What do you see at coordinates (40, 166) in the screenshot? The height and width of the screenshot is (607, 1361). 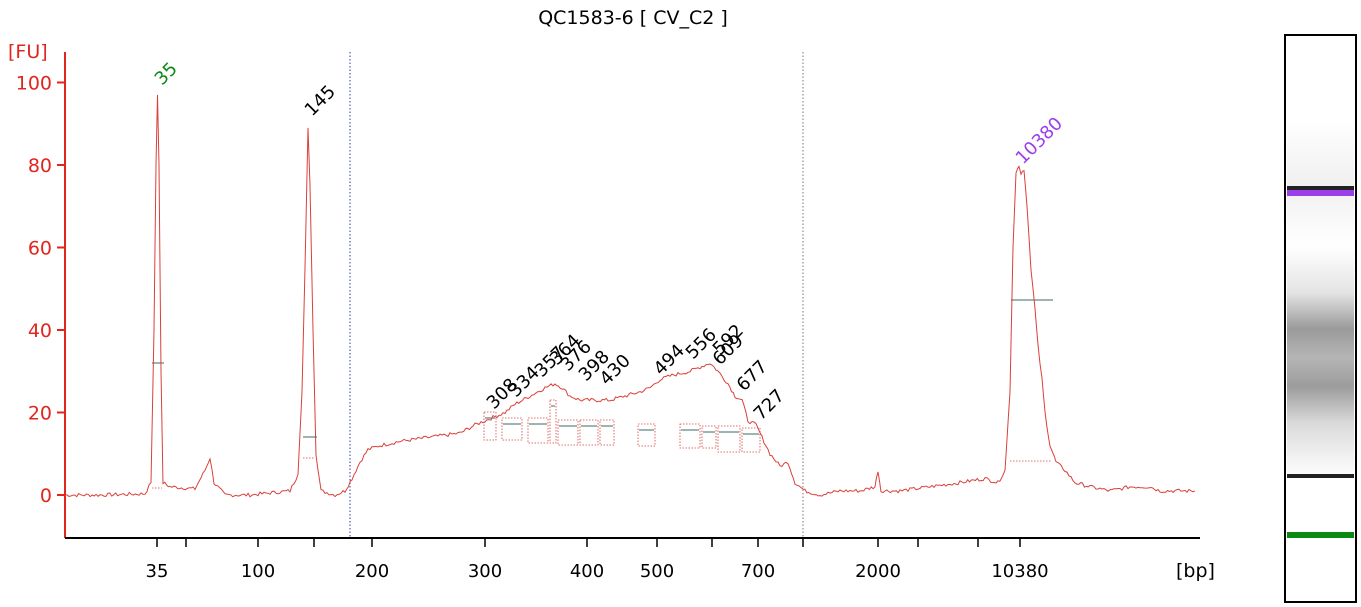 I see `y-tick-label: 80` at bounding box center [40, 166].